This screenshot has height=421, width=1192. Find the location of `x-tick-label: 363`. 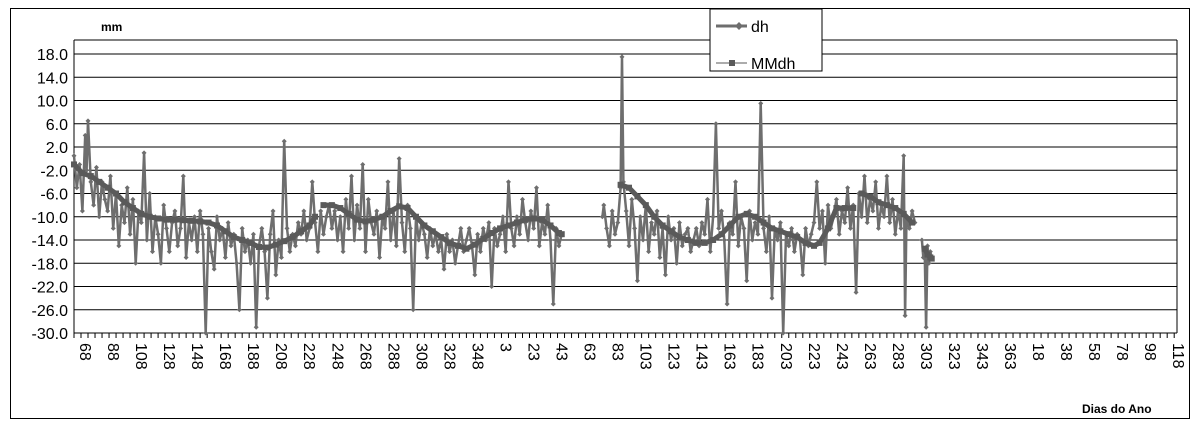

x-tick-label: 363 is located at coordinates (1009, 356).